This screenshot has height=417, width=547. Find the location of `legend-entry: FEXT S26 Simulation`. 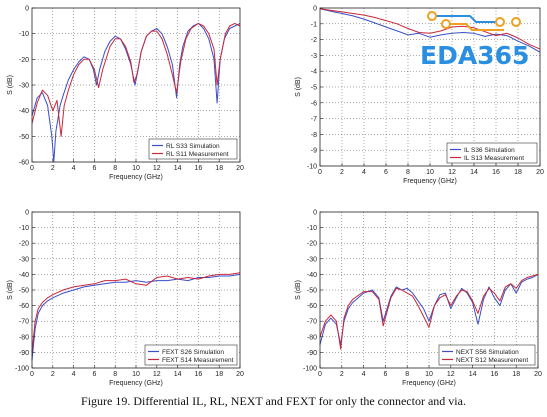

legend-entry: FEXT S26 Simulation is located at coordinates (193, 352).